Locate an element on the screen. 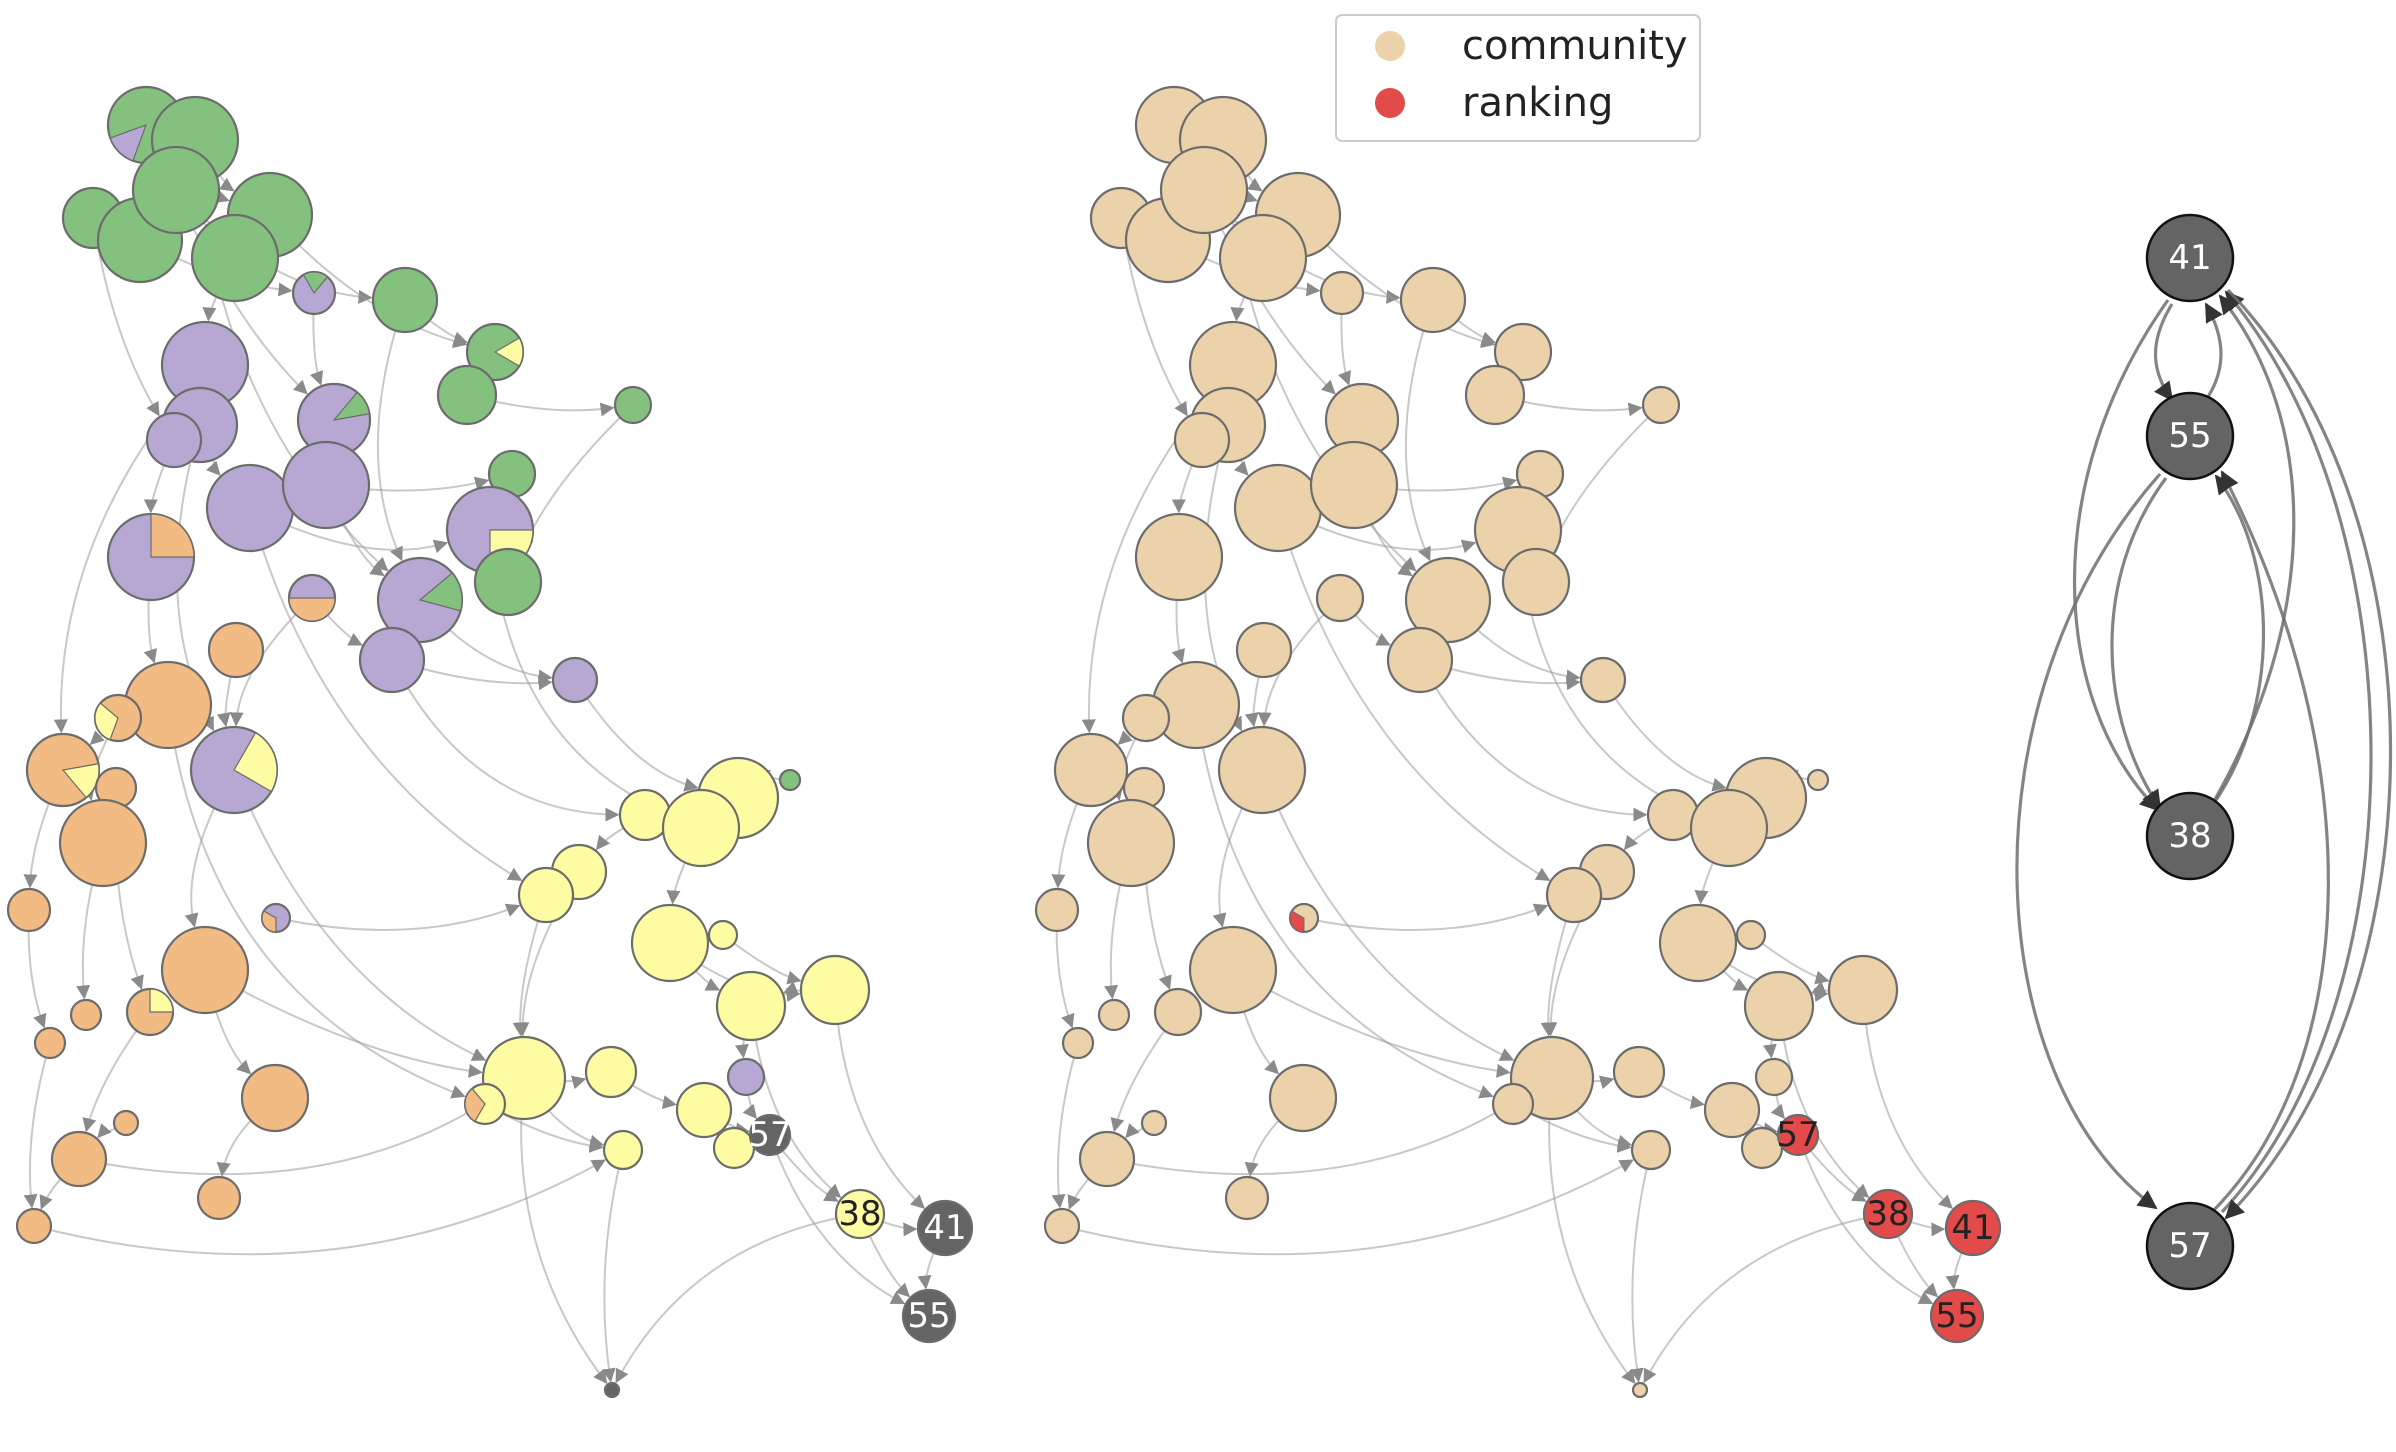 The width and height of the screenshot is (2396, 1452). ranking-node-41-label: 41 is located at coordinates (2189, 258).